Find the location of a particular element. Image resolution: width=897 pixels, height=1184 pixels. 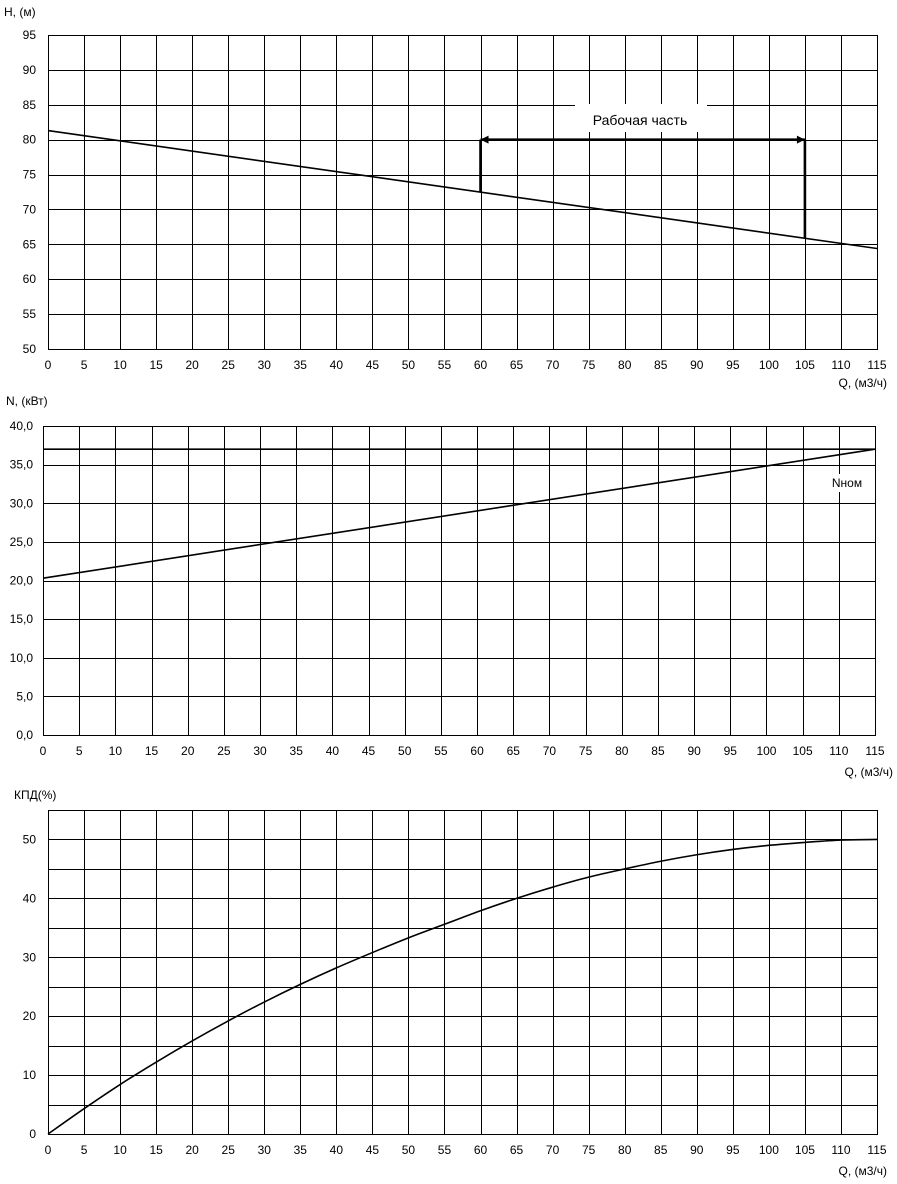

power-x-tick-label: 115 is located at coordinates (874, 751).